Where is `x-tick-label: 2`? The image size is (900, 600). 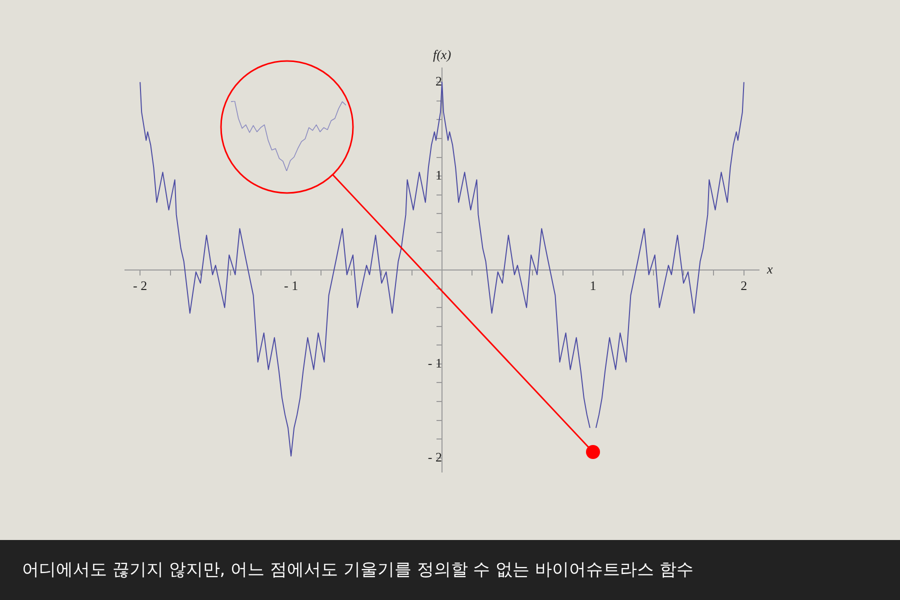 x-tick-label: 2 is located at coordinates (744, 286).